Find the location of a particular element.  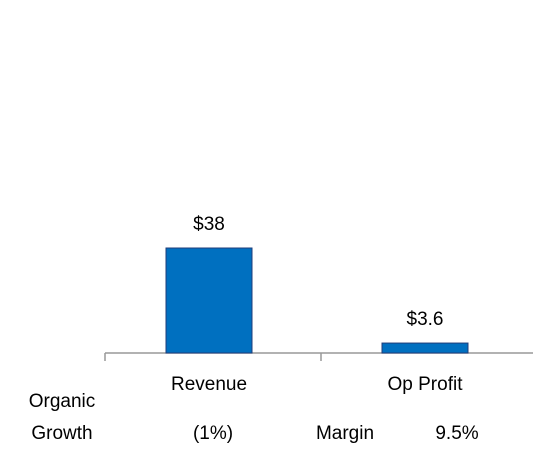

value-label: $3.6 is located at coordinates (425, 319).